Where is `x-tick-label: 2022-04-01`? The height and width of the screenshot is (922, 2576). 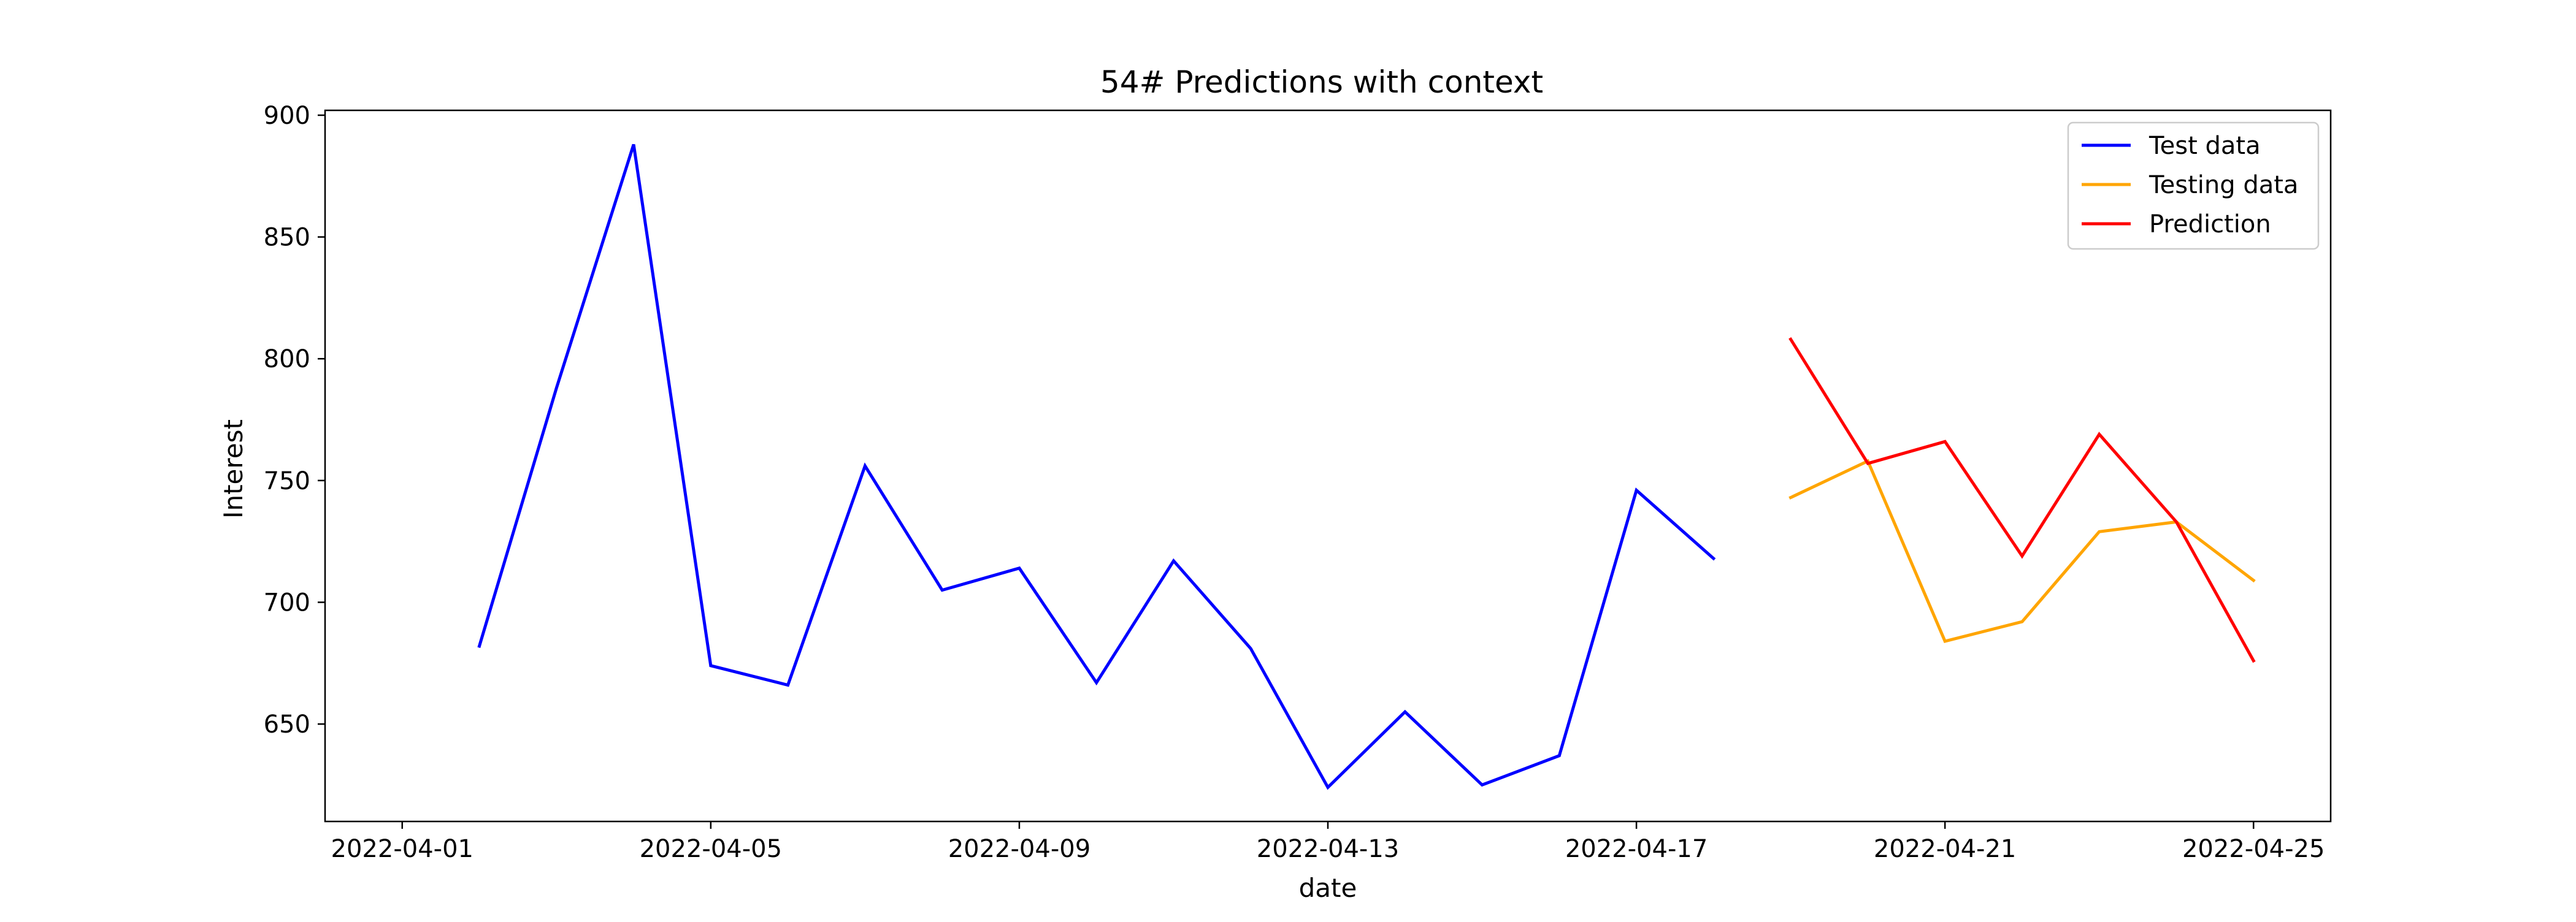 x-tick-label: 2022-04-01 is located at coordinates (402, 849).